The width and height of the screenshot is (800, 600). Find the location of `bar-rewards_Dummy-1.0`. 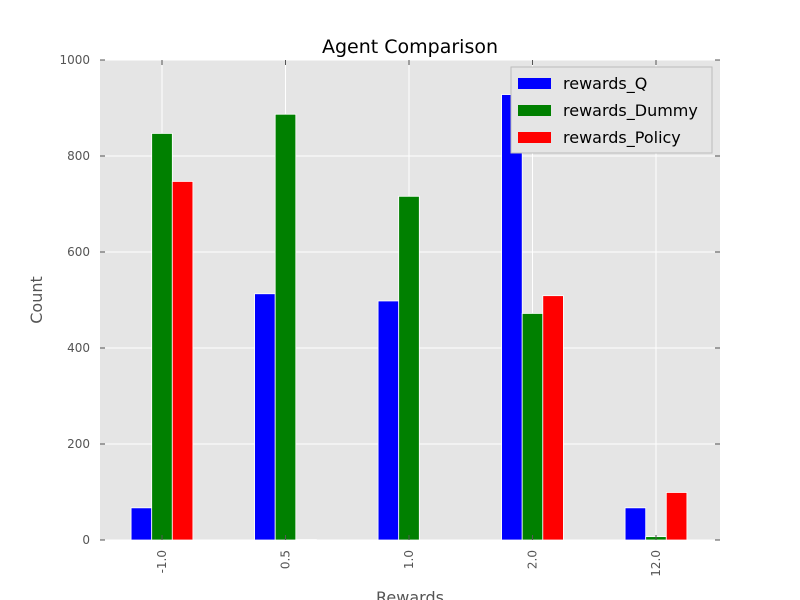

bar-rewards_Dummy-1.0 is located at coordinates (409, 368).